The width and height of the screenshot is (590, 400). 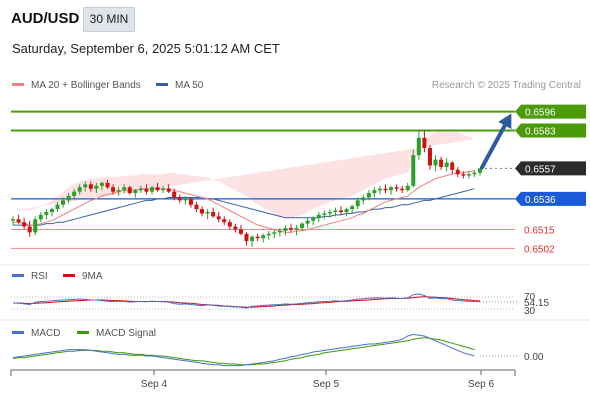 I want to click on level-tag-pivot: 0.6536, so click(x=550, y=198).